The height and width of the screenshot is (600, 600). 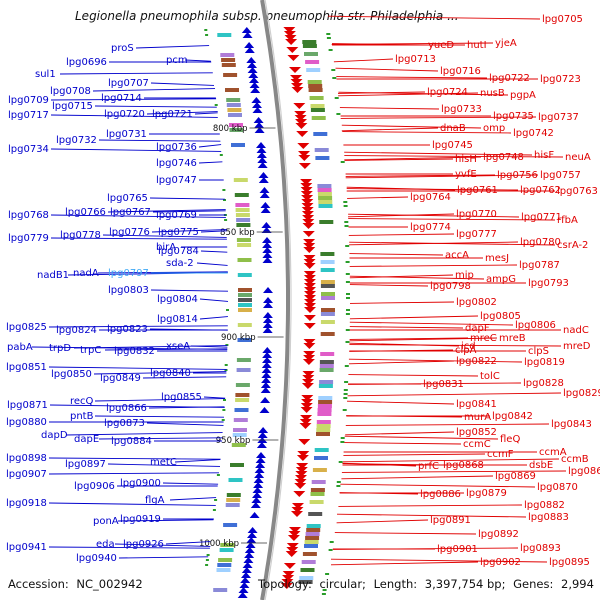 I want to click on minus-gene-label: neuA, so click(x=578, y=157).